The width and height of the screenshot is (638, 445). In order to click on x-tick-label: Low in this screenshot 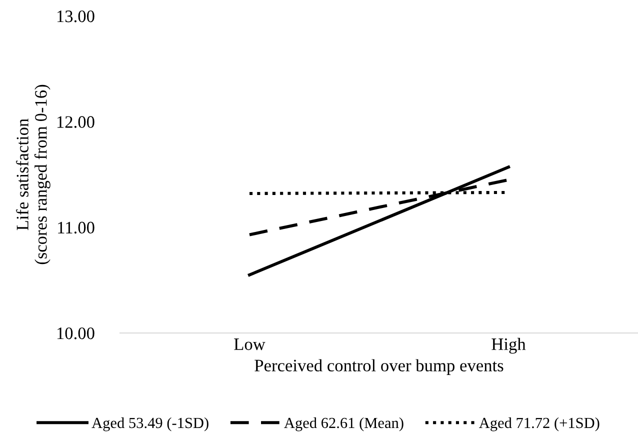, I will do `click(250, 344)`.